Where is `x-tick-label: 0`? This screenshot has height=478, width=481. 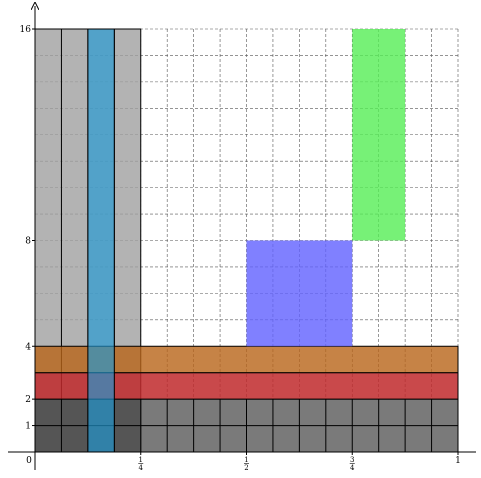 x-tick-label: 0 is located at coordinates (29, 461).